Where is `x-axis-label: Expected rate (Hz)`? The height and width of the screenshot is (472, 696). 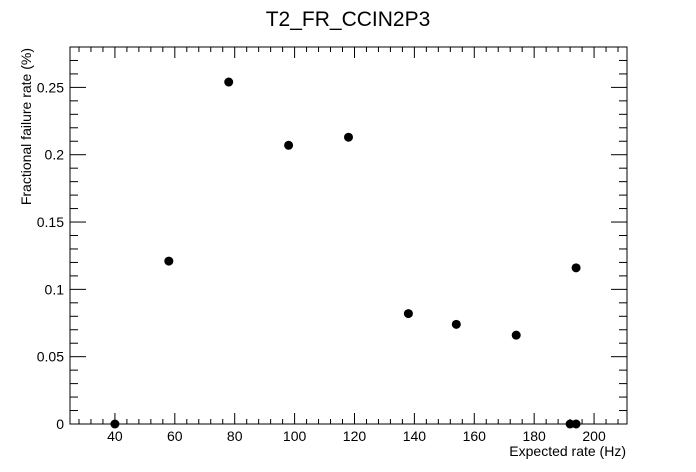
x-axis-label: Expected rate (Hz) is located at coordinates (567, 451).